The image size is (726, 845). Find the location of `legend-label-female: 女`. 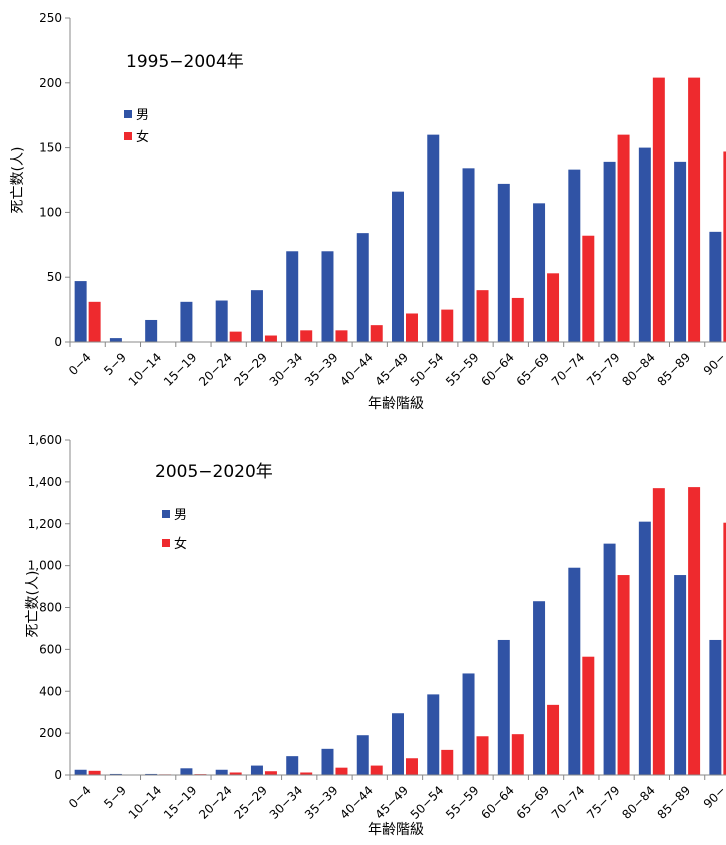

legend-label-female: 女 is located at coordinates (142, 137).